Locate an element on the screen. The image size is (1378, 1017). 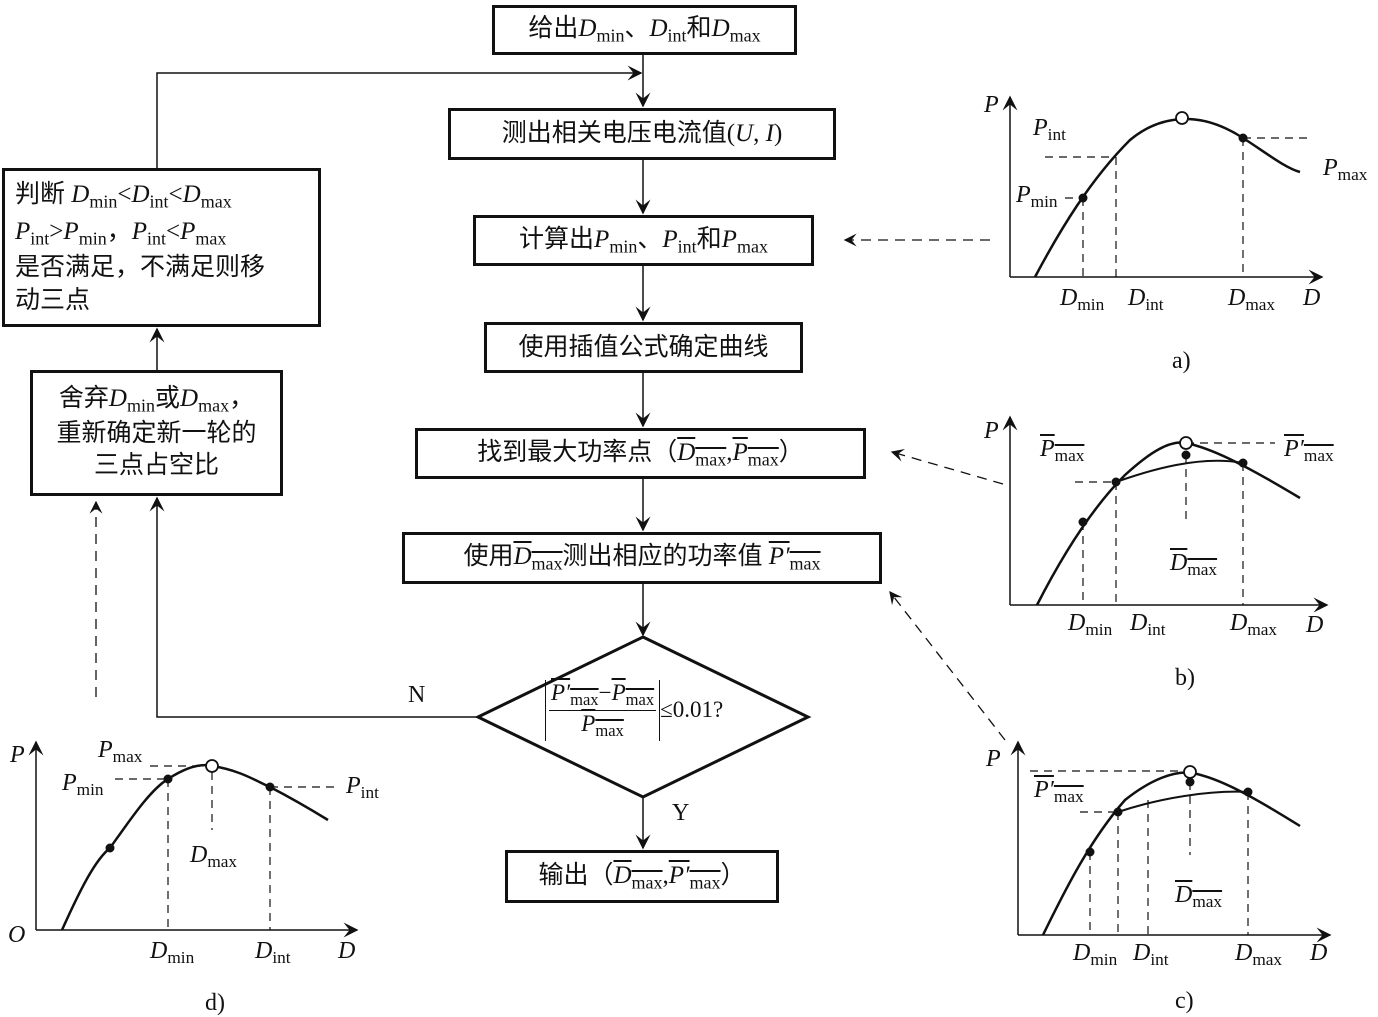
decision-condition: P′max−Pmax Pmax ≤0.01? is located at coordinates (634, 710).